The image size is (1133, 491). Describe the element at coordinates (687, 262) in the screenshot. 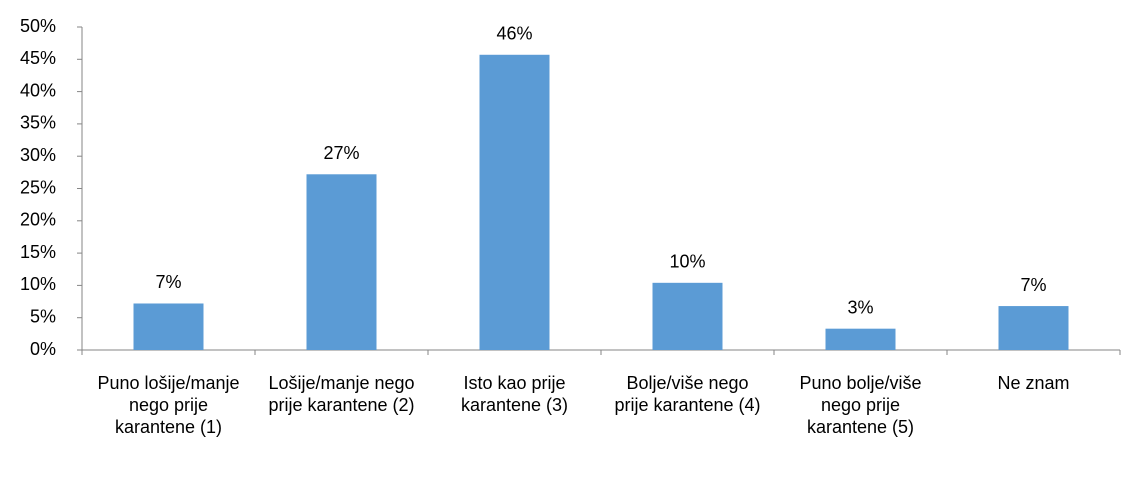

I see `data-label: 10%` at that location.